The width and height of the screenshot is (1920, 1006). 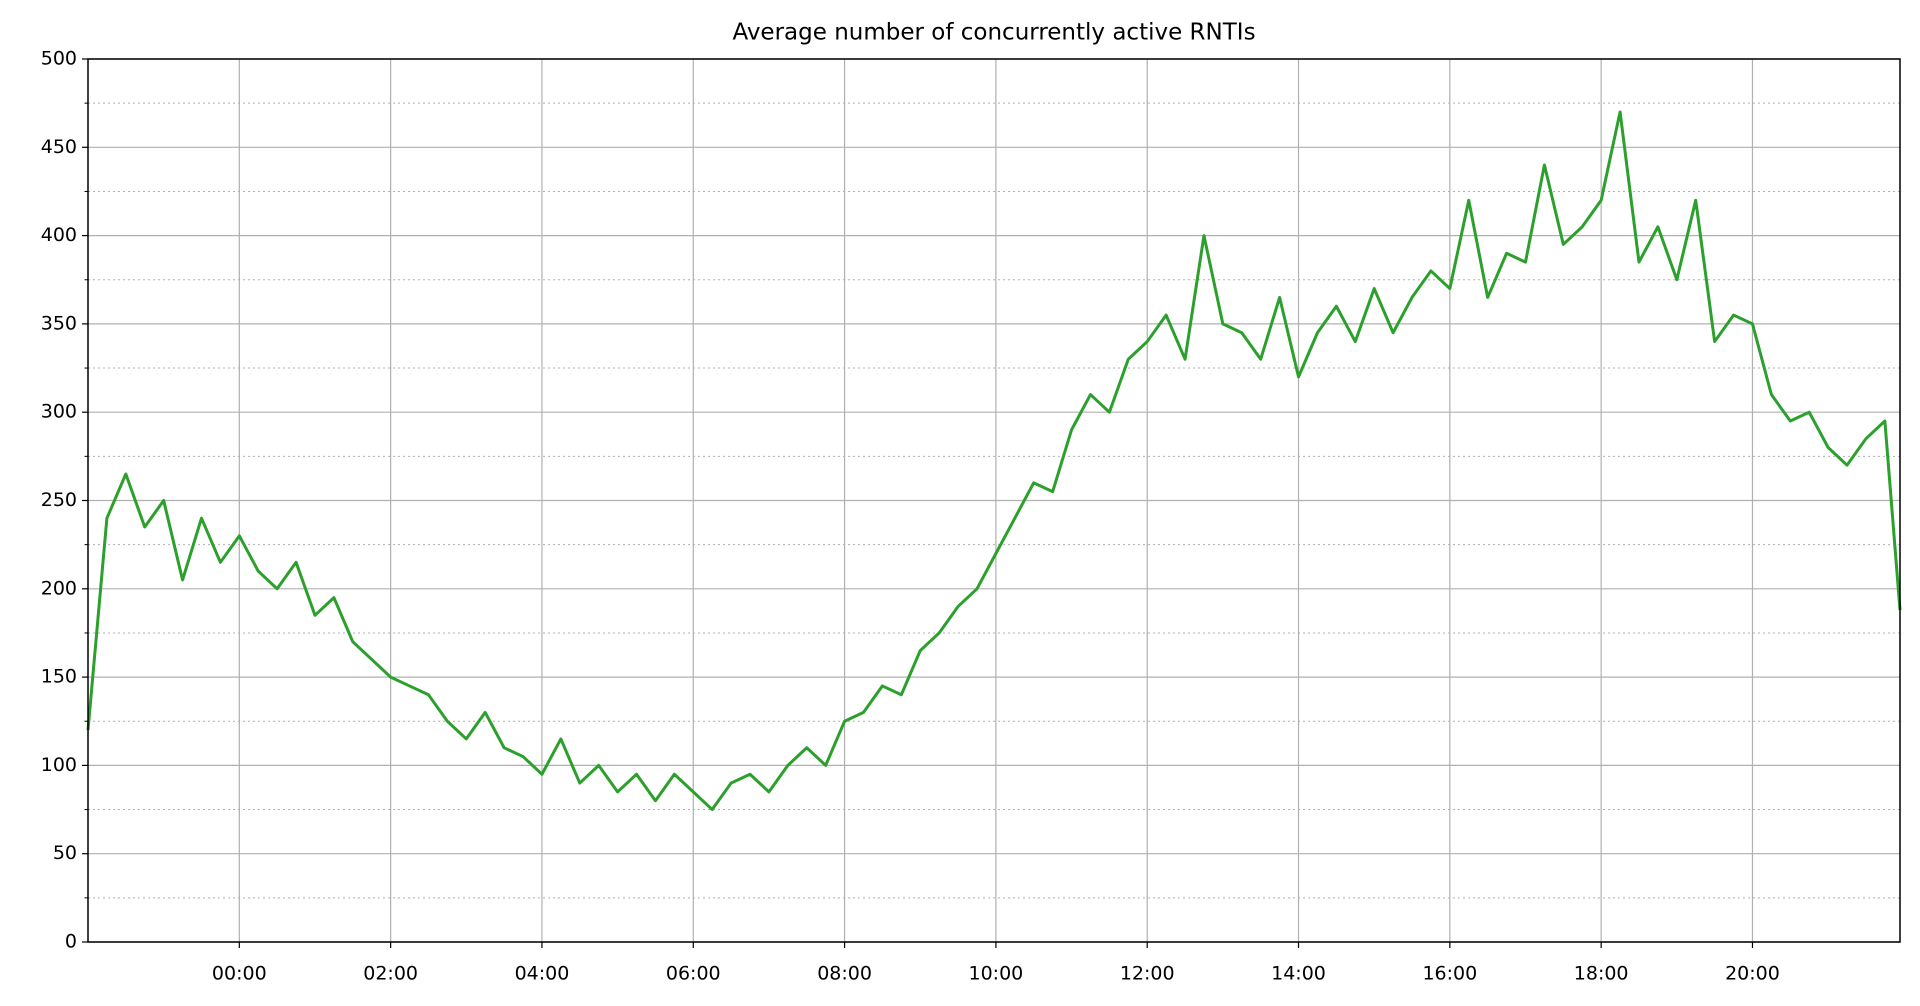 I want to click on x-tick-label: 08:00, so click(x=844, y=974).